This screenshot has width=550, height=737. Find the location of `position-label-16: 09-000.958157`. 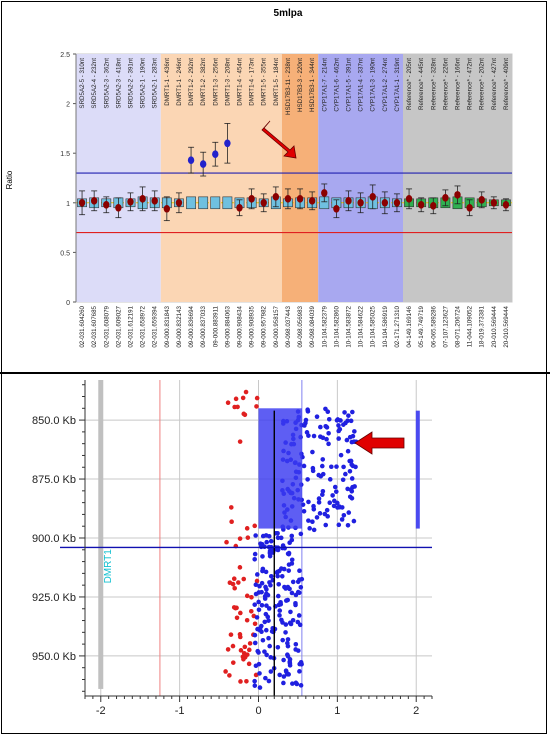

position-label-16: 09-000.958157 is located at coordinates (276, 326).